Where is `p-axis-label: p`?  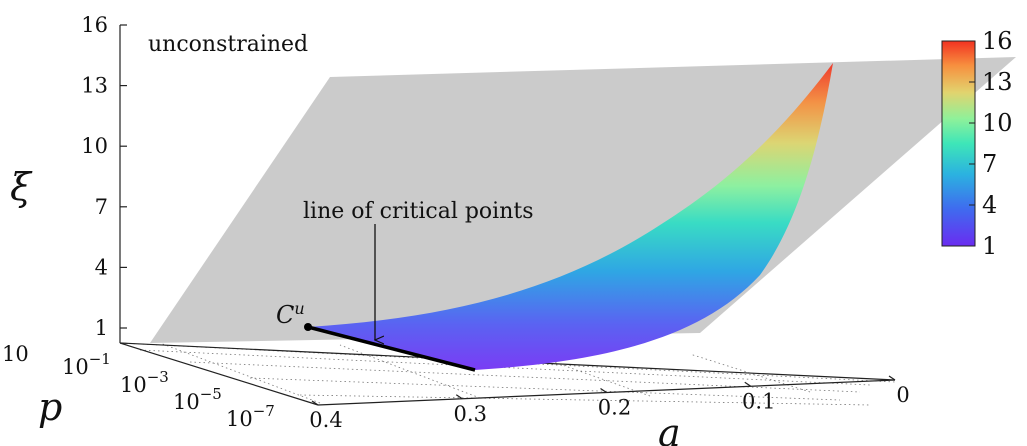
p-axis-label: p is located at coordinates (50, 407).